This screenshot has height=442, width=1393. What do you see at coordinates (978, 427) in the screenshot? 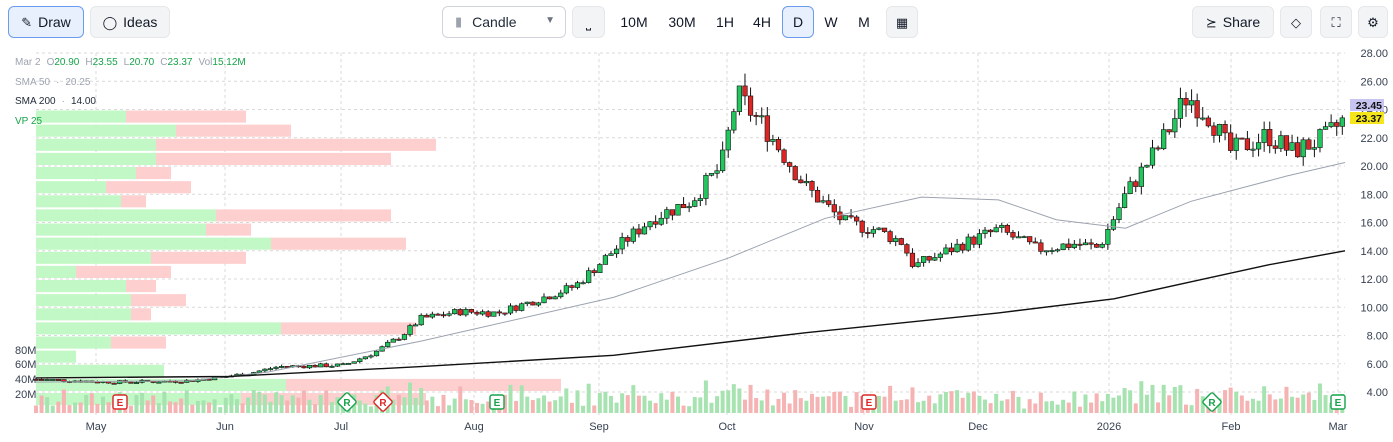
I see `x-tick-label: Dec` at bounding box center [978, 427].